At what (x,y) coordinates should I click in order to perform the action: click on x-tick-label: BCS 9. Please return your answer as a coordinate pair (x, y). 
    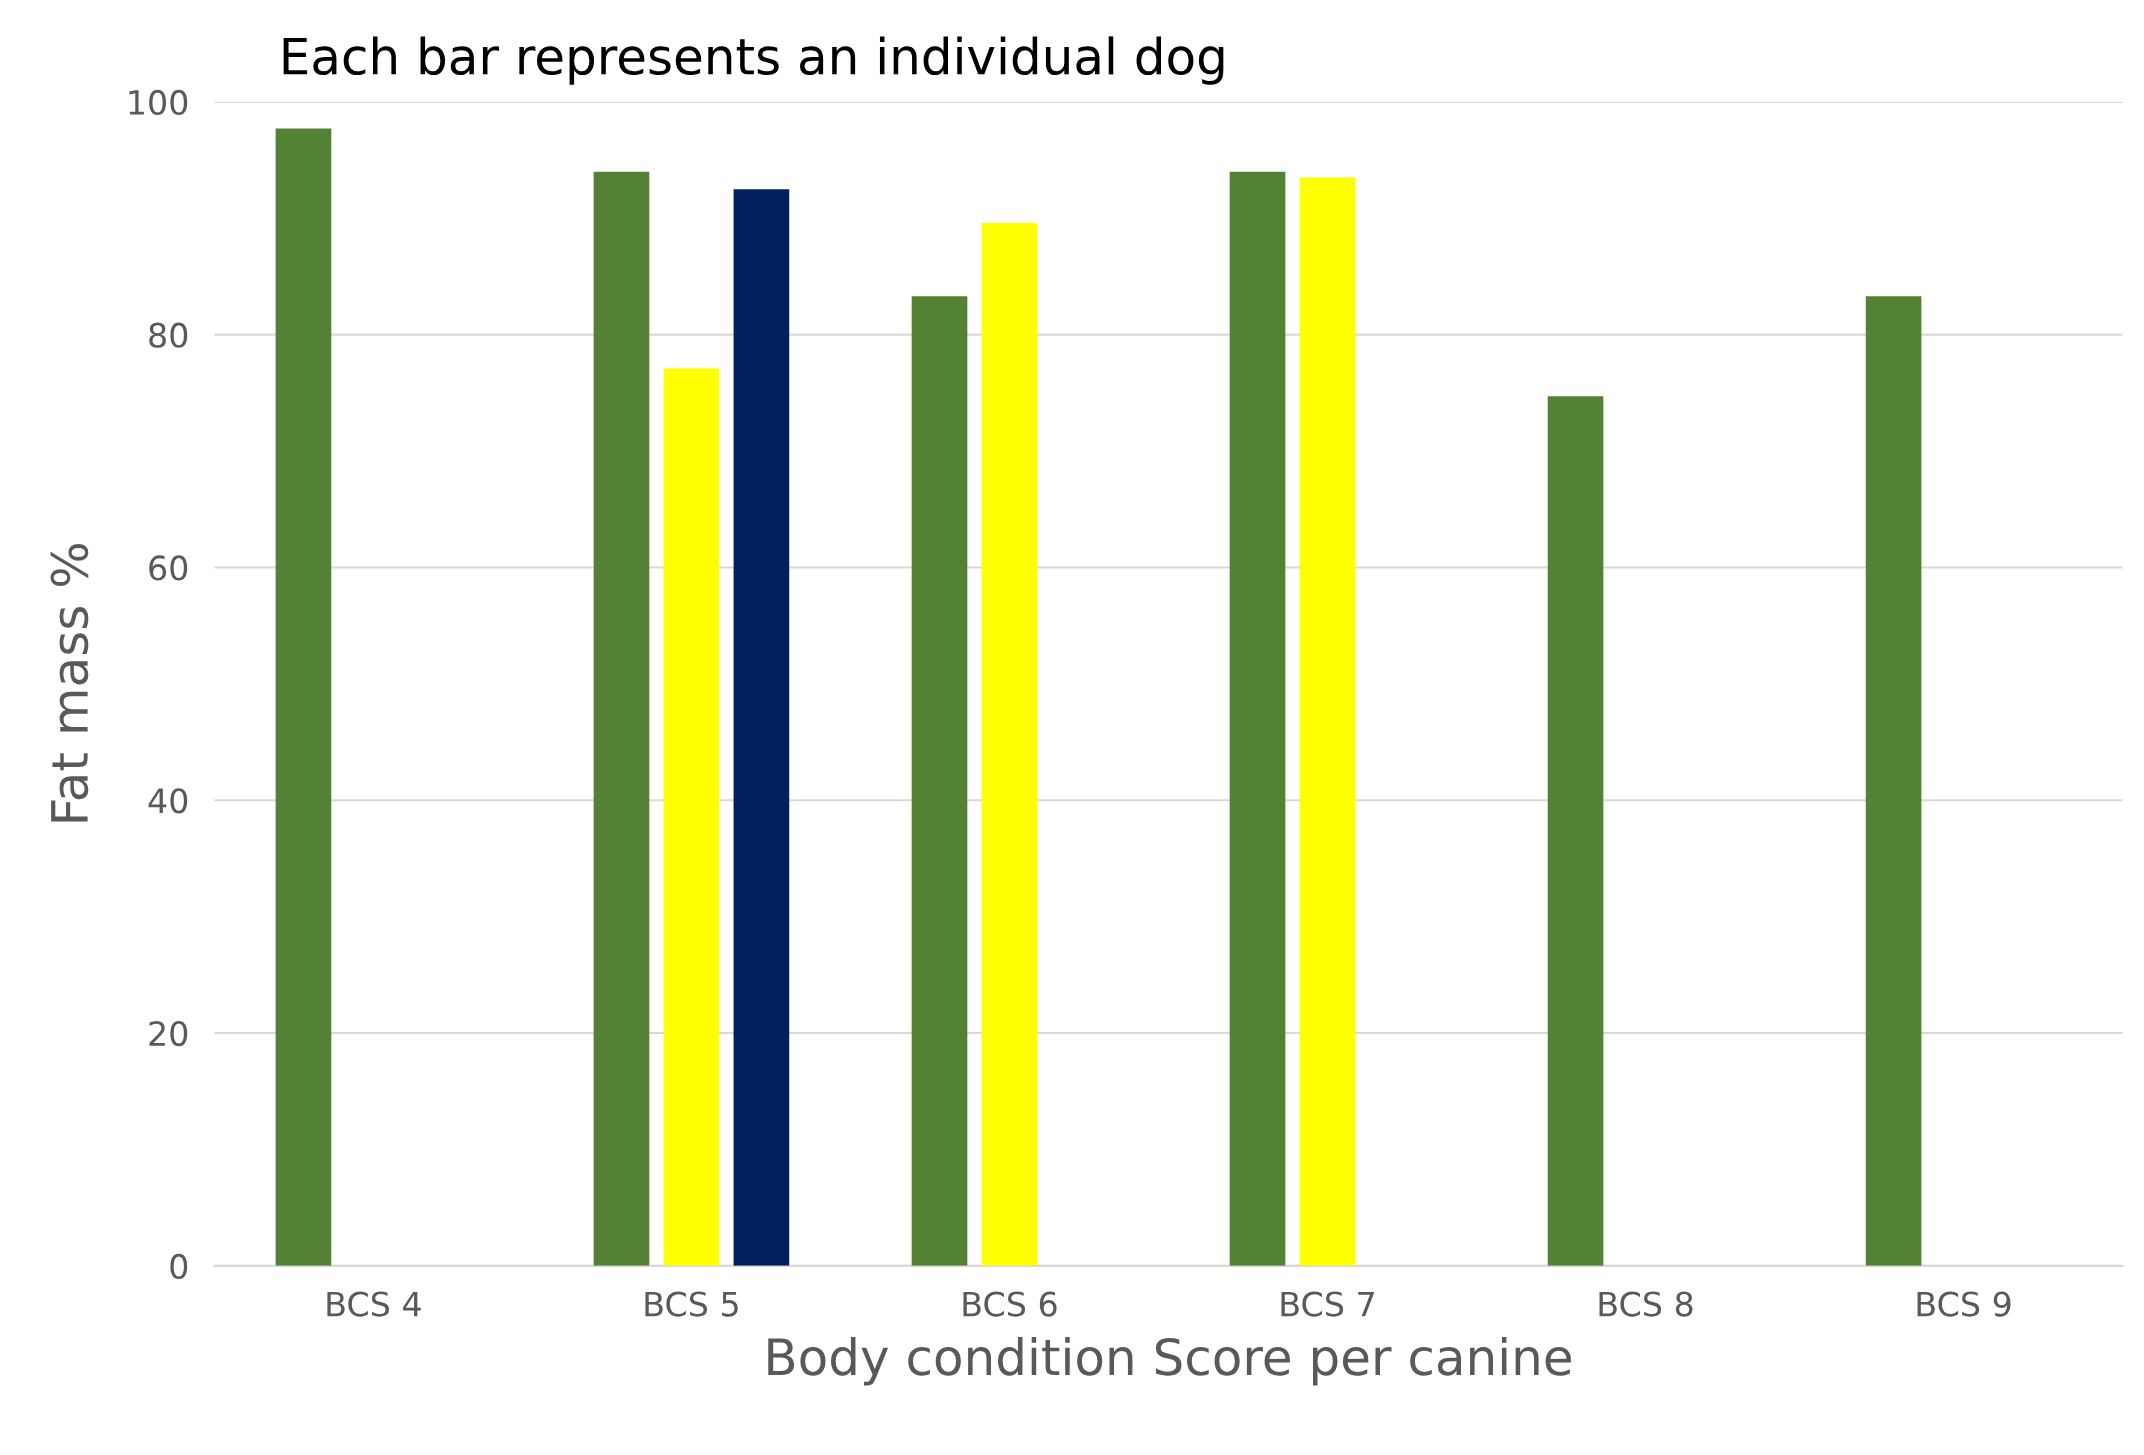
    Looking at the image, I should click on (1964, 1304).